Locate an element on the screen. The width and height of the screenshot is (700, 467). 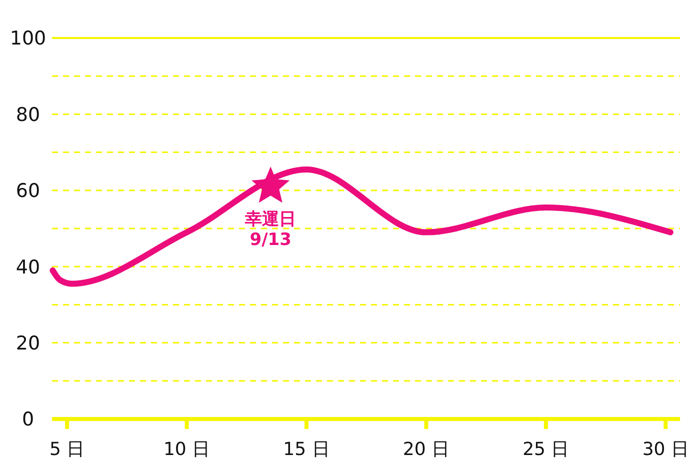
y-tick-label: 80 is located at coordinates (28, 115).